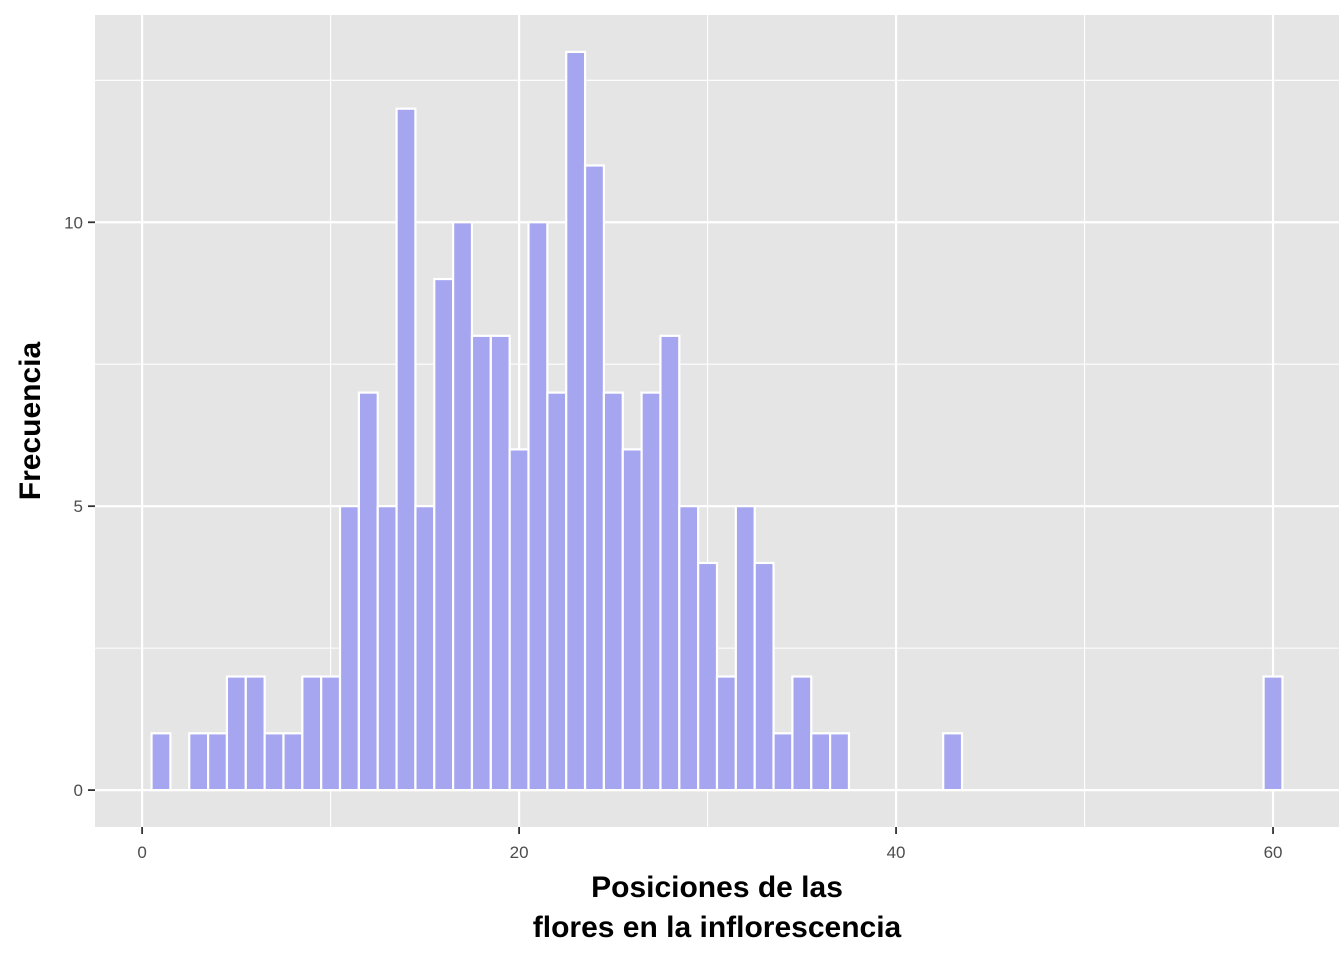 This screenshot has height=960, width=1344. I want to click on x-tick-label: 20, so click(519, 852).